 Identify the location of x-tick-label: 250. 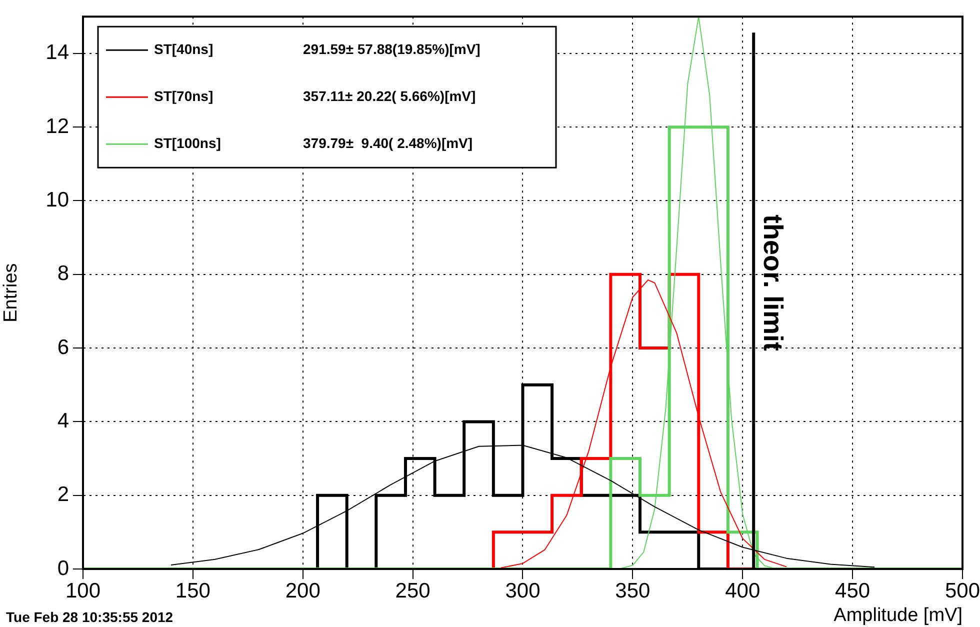
(412, 590).